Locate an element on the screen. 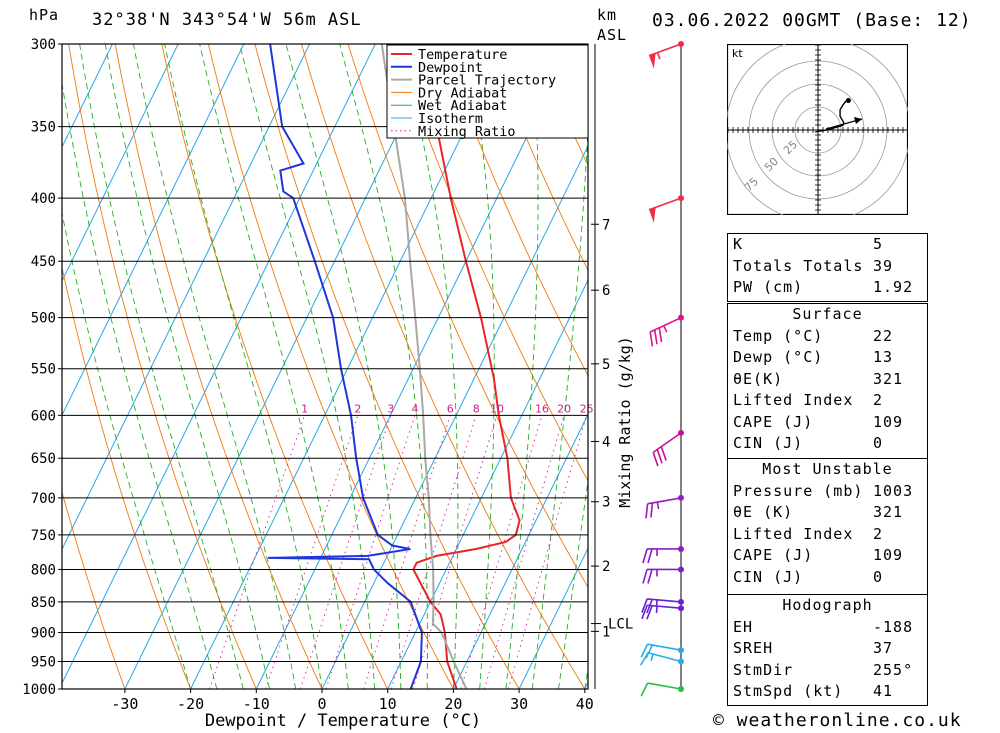 The image size is (1000, 733). y-tick-label: 1000 is located at coordinates (39, 690).